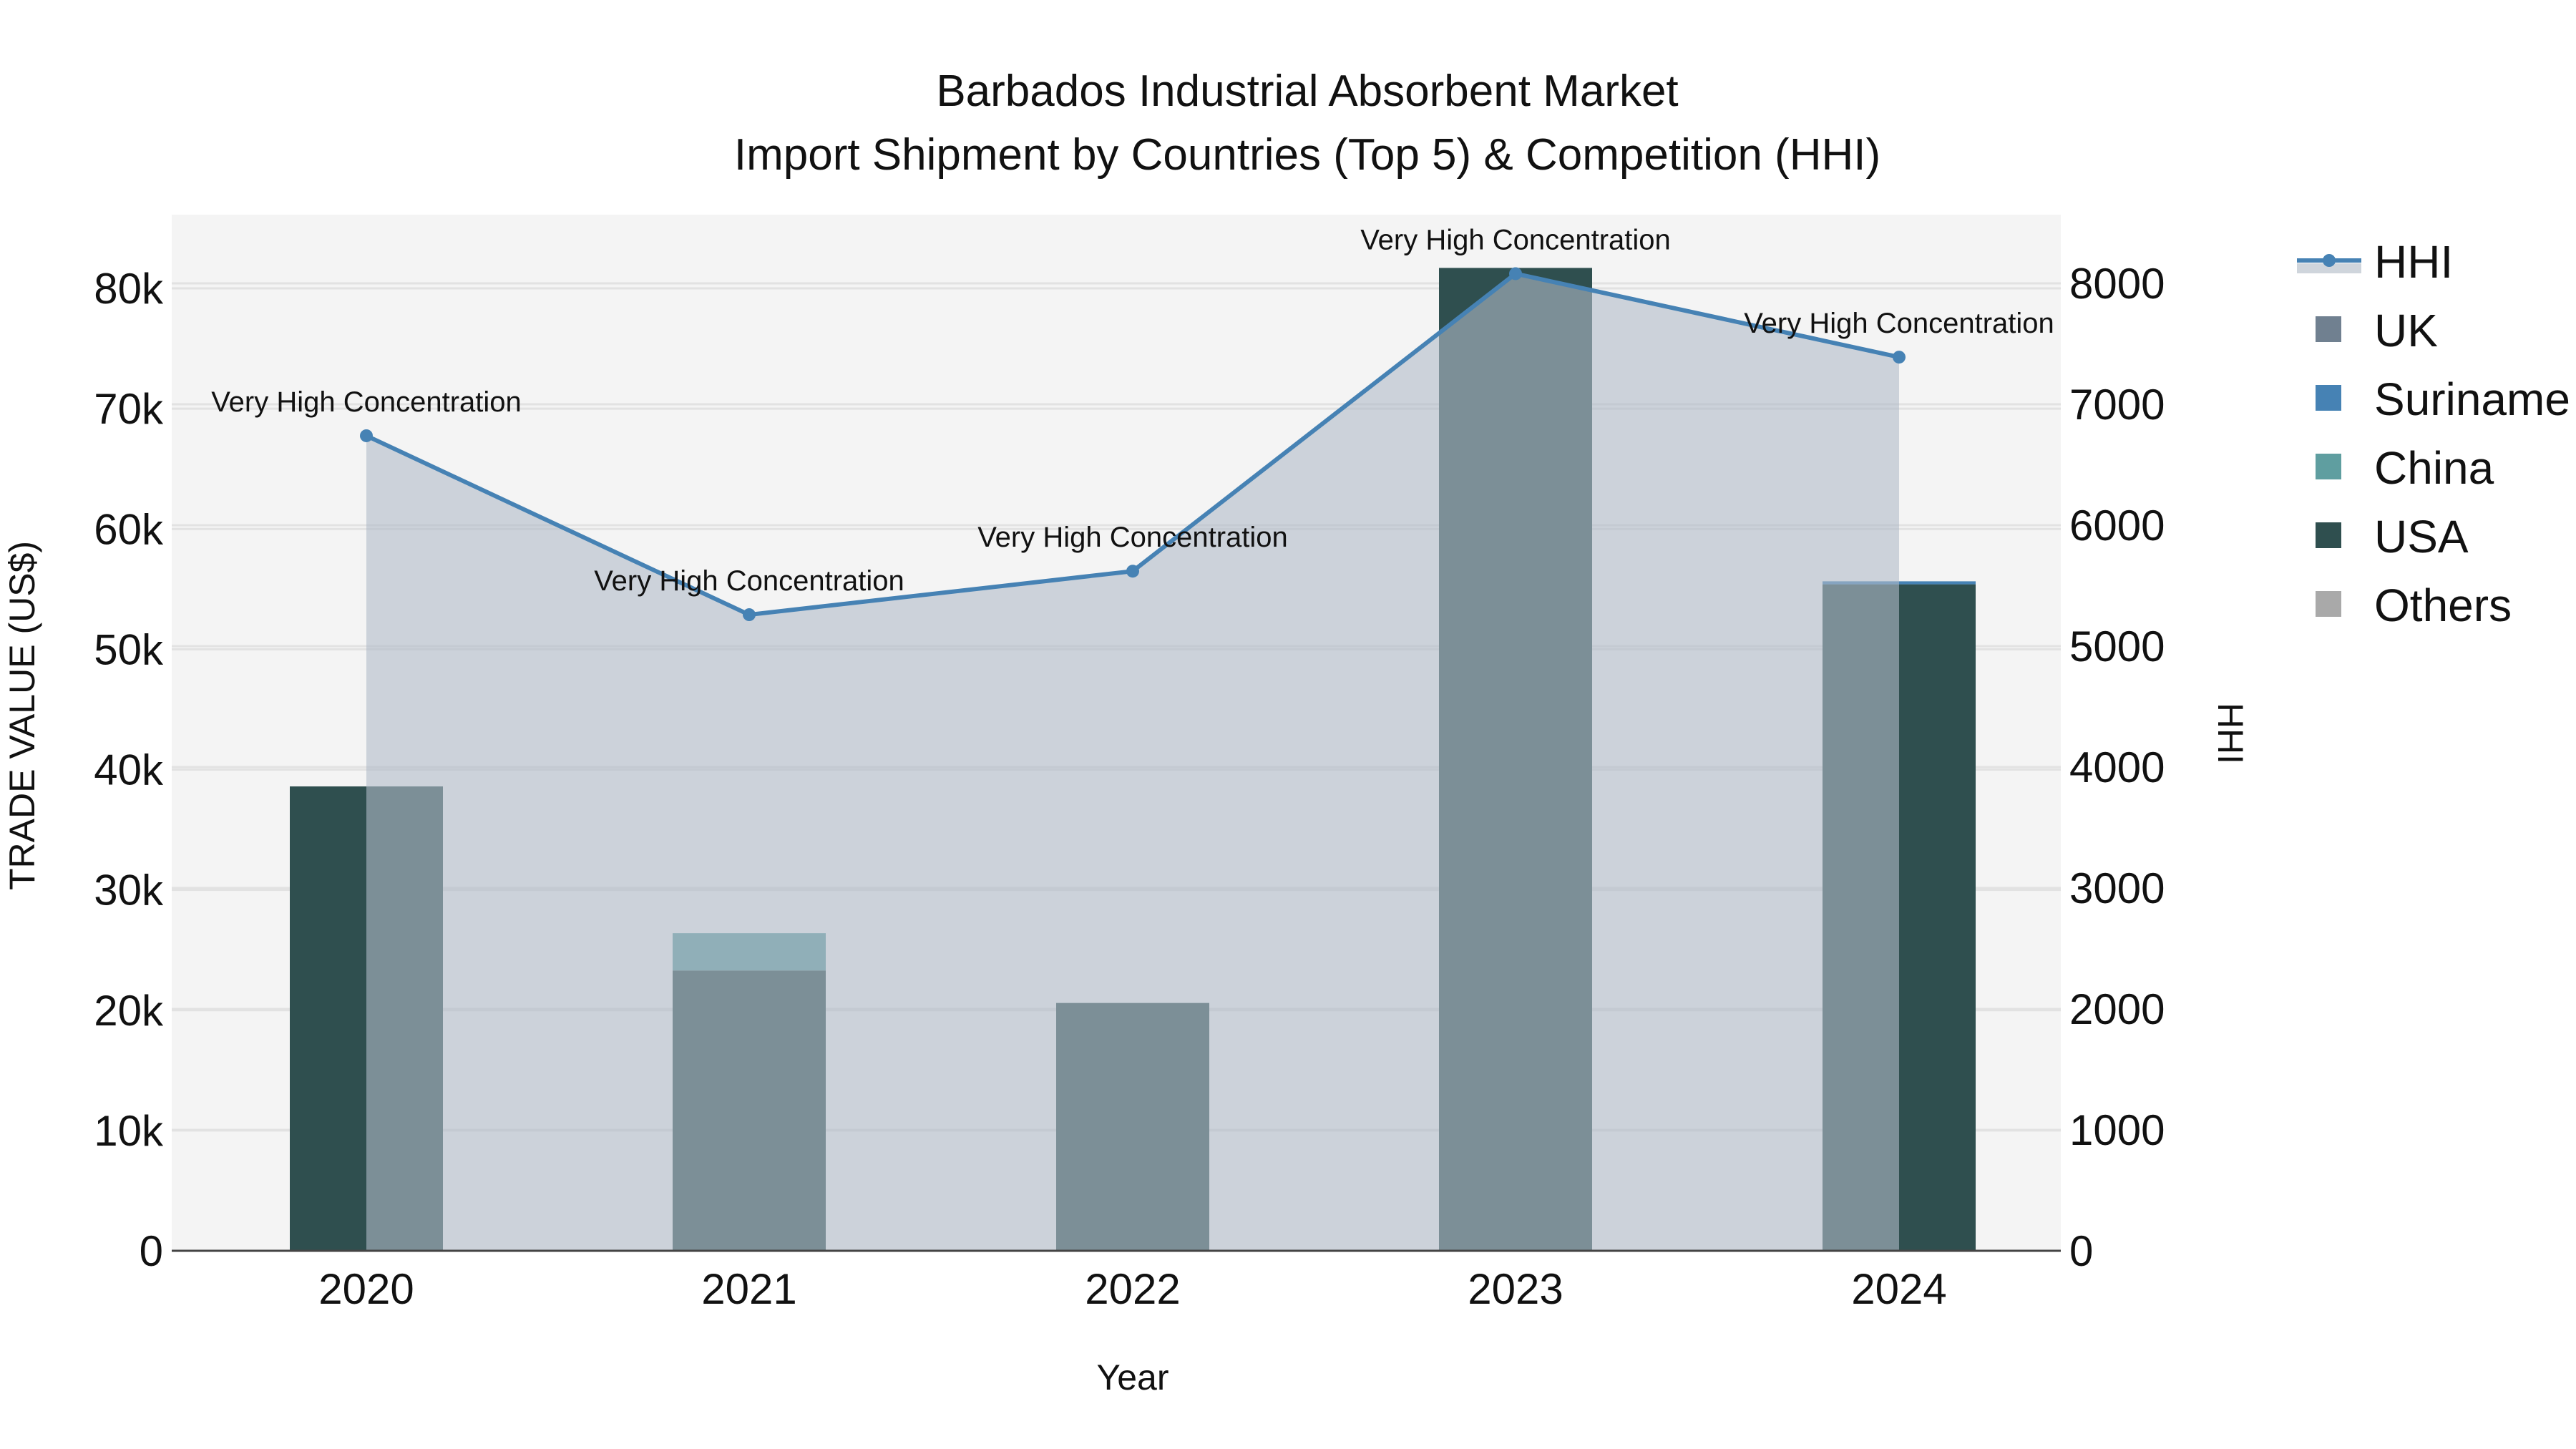  I want to click on x-axis-title: Year, so click(1132, 1377).